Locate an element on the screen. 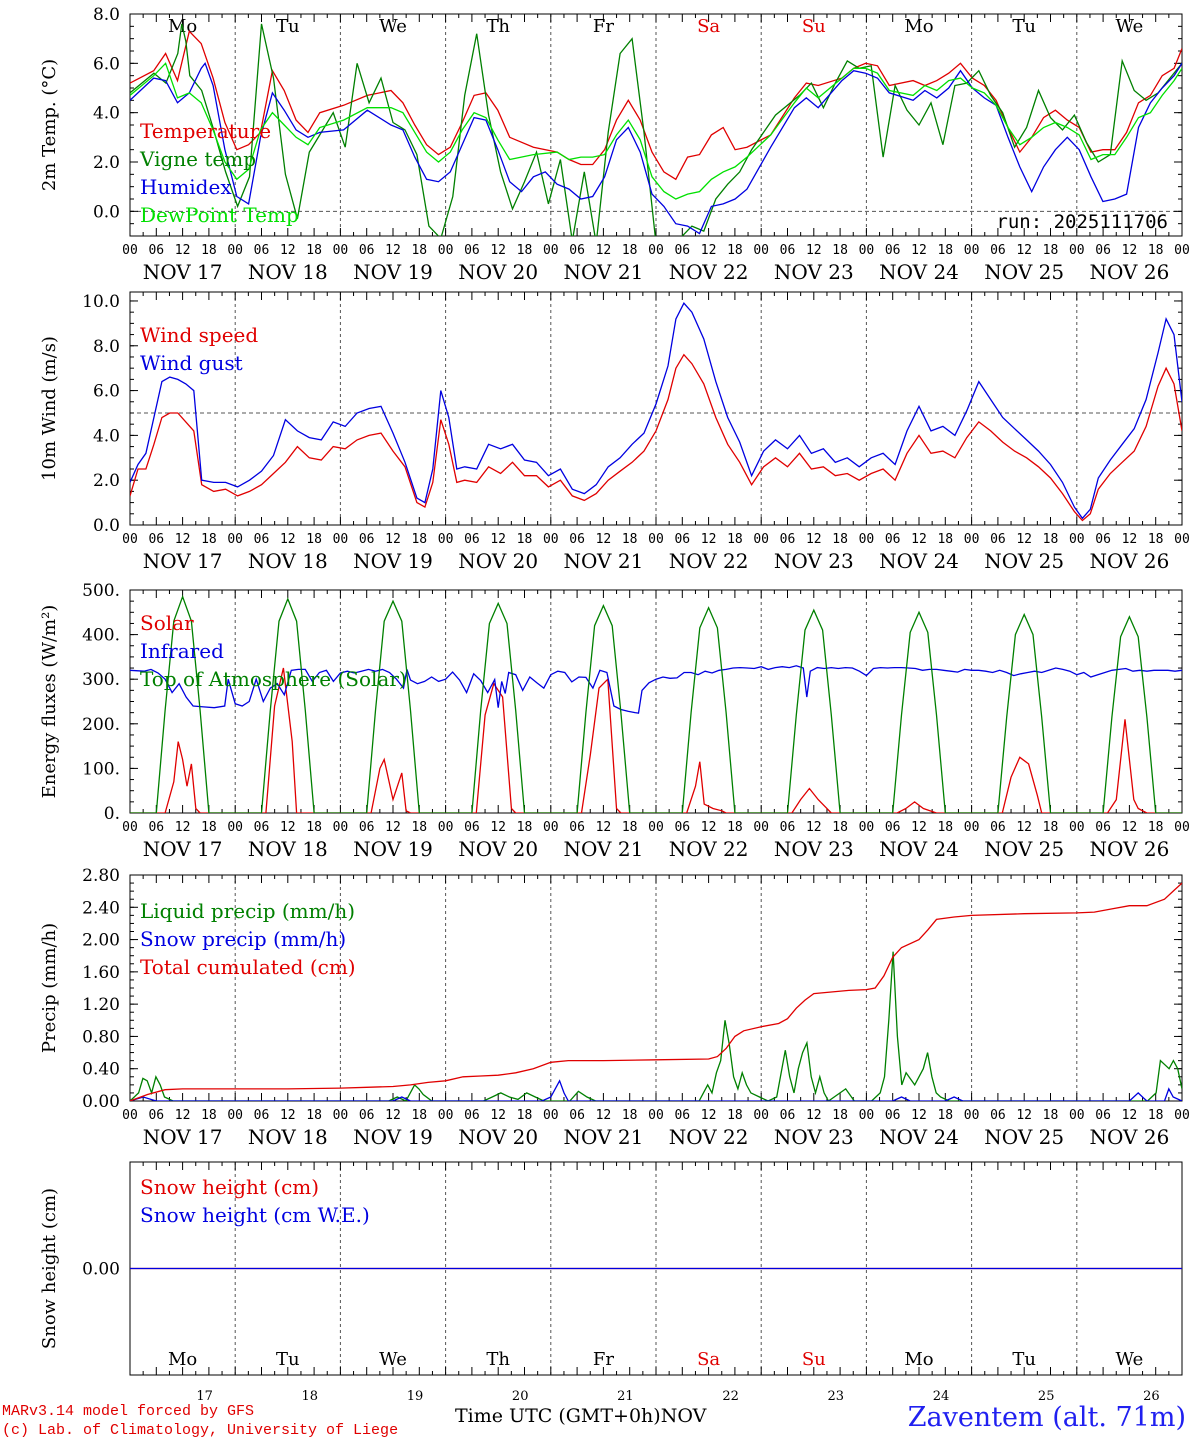  legend-entry: Top of Atmosphere (Solar) is located at coordinates (273, 679).